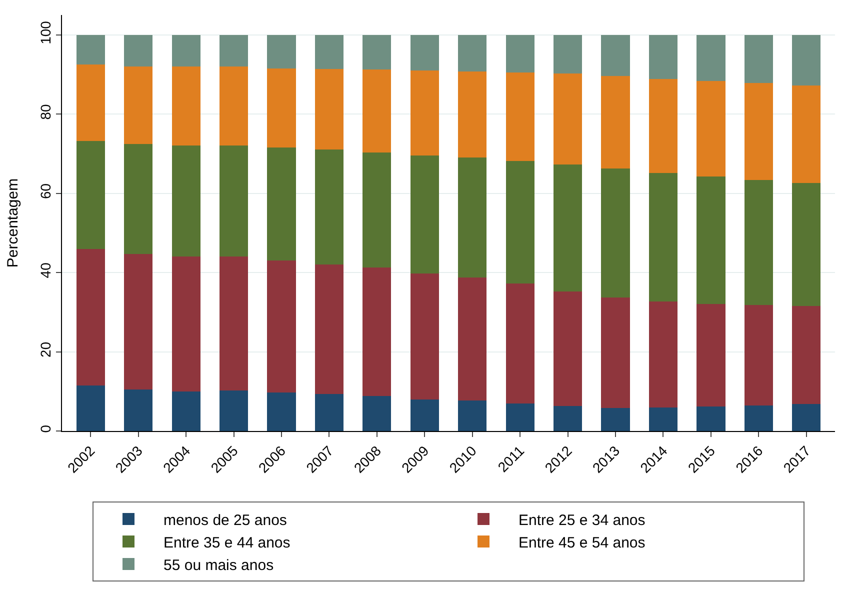  I want to click on y-tick-label: 60, so click(45, 191).